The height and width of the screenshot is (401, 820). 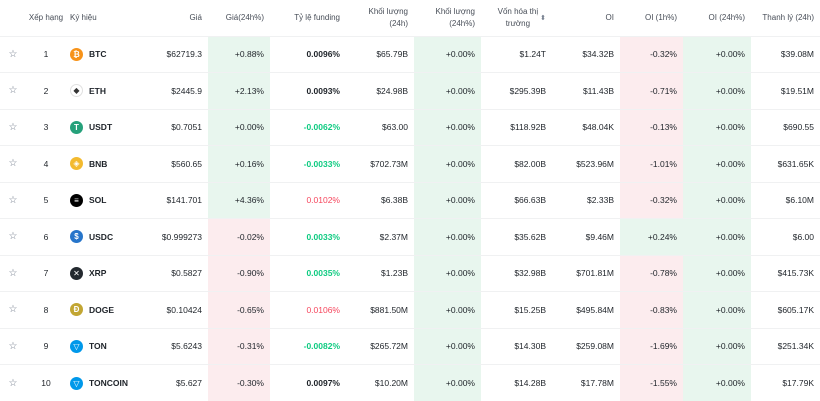 I want to click on symbol-cell: T USDT, so click(x=104, y=127).